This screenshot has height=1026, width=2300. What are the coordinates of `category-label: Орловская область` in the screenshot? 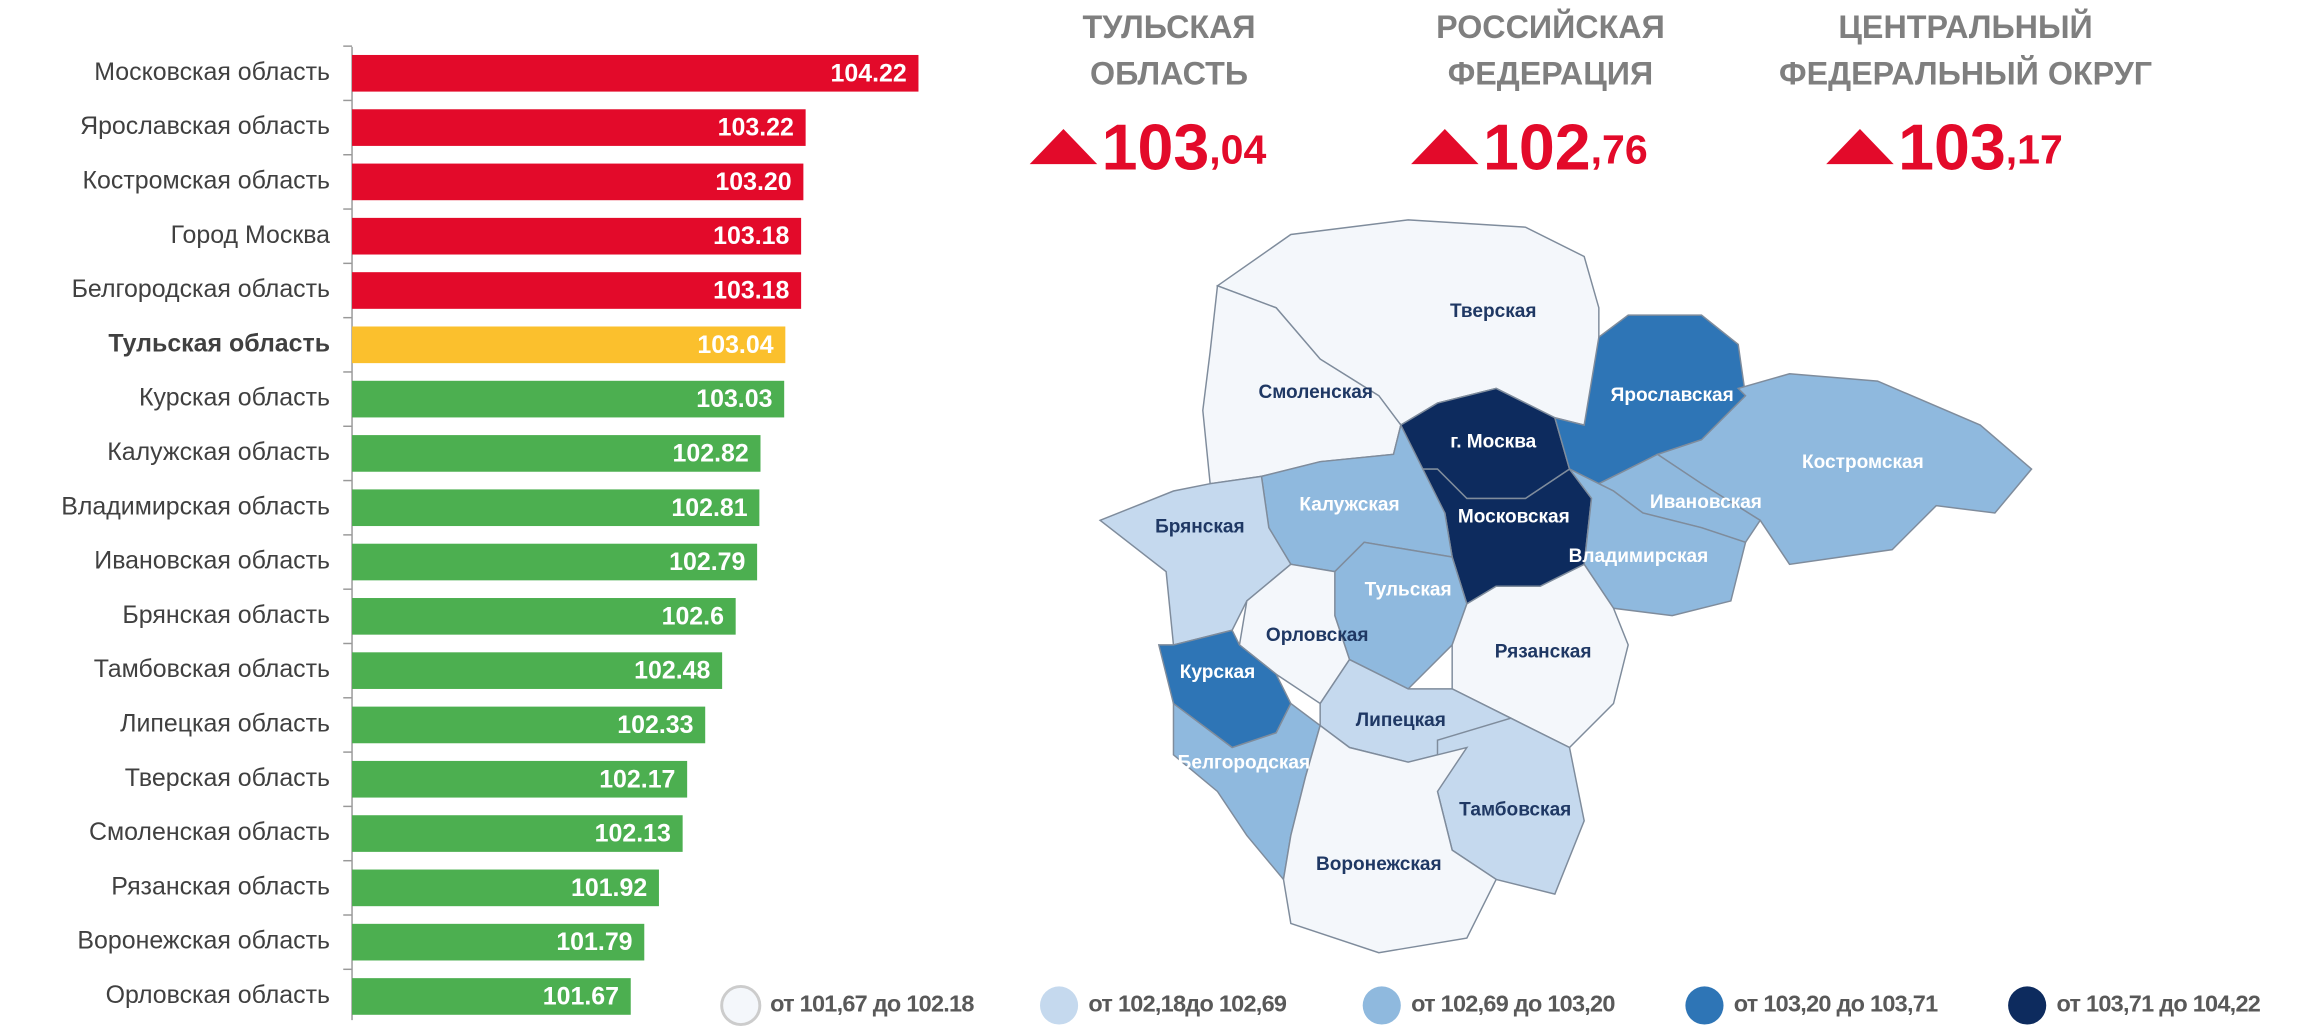 It's located at (218, 995).